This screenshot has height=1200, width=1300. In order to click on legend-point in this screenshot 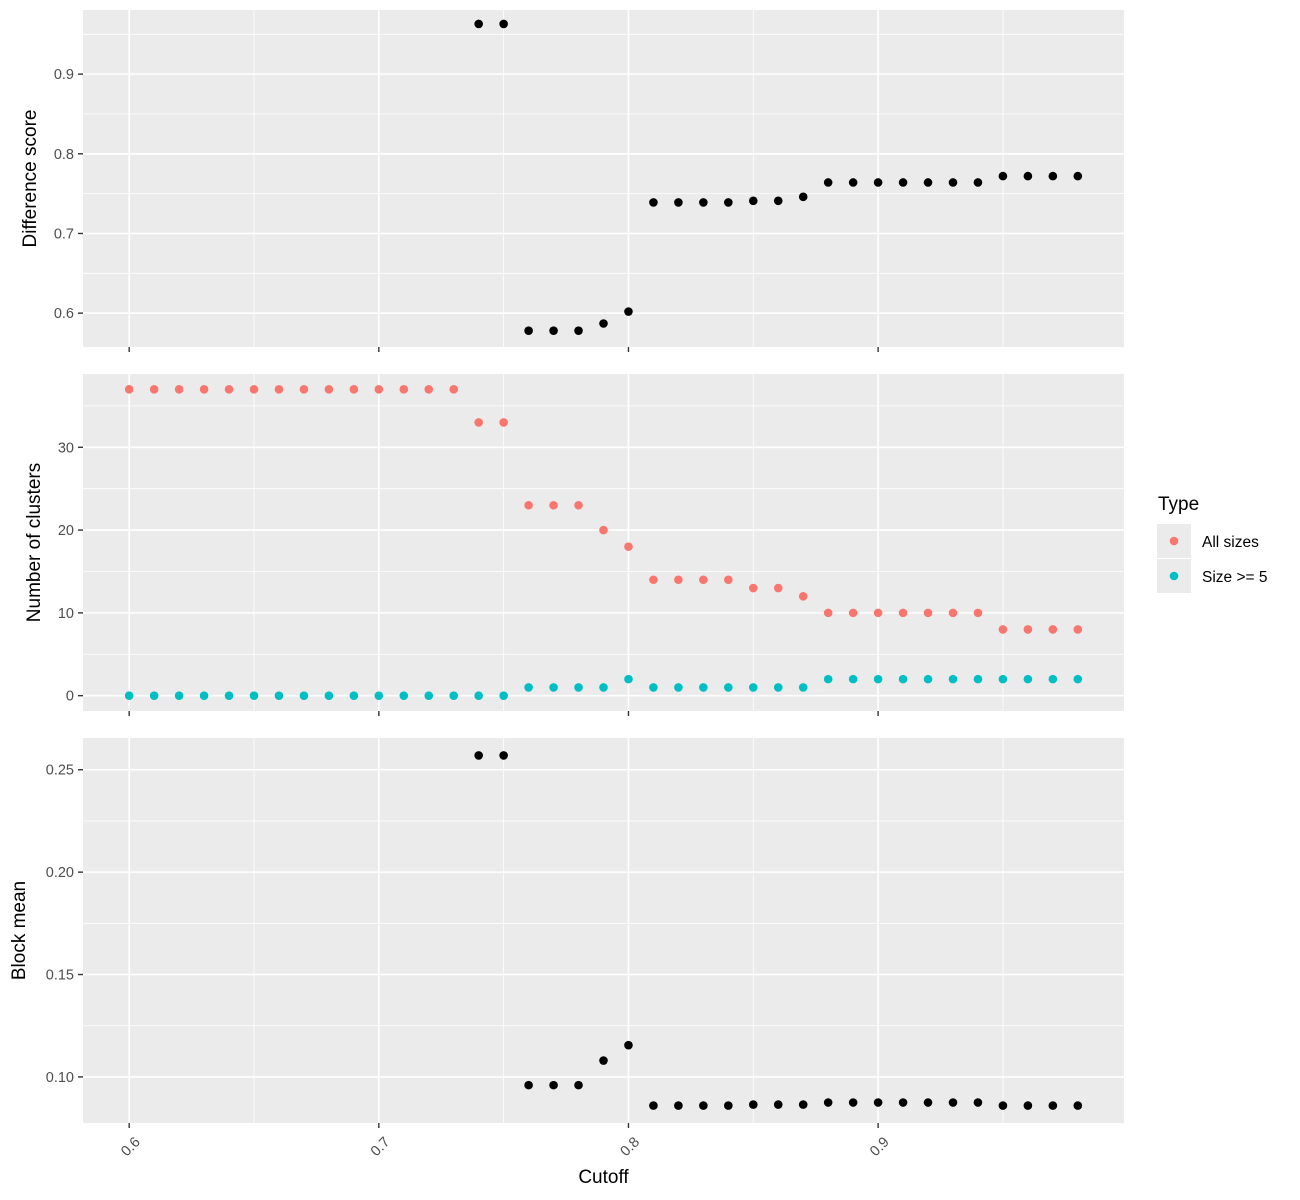, I will do `click(1174, 576)`.